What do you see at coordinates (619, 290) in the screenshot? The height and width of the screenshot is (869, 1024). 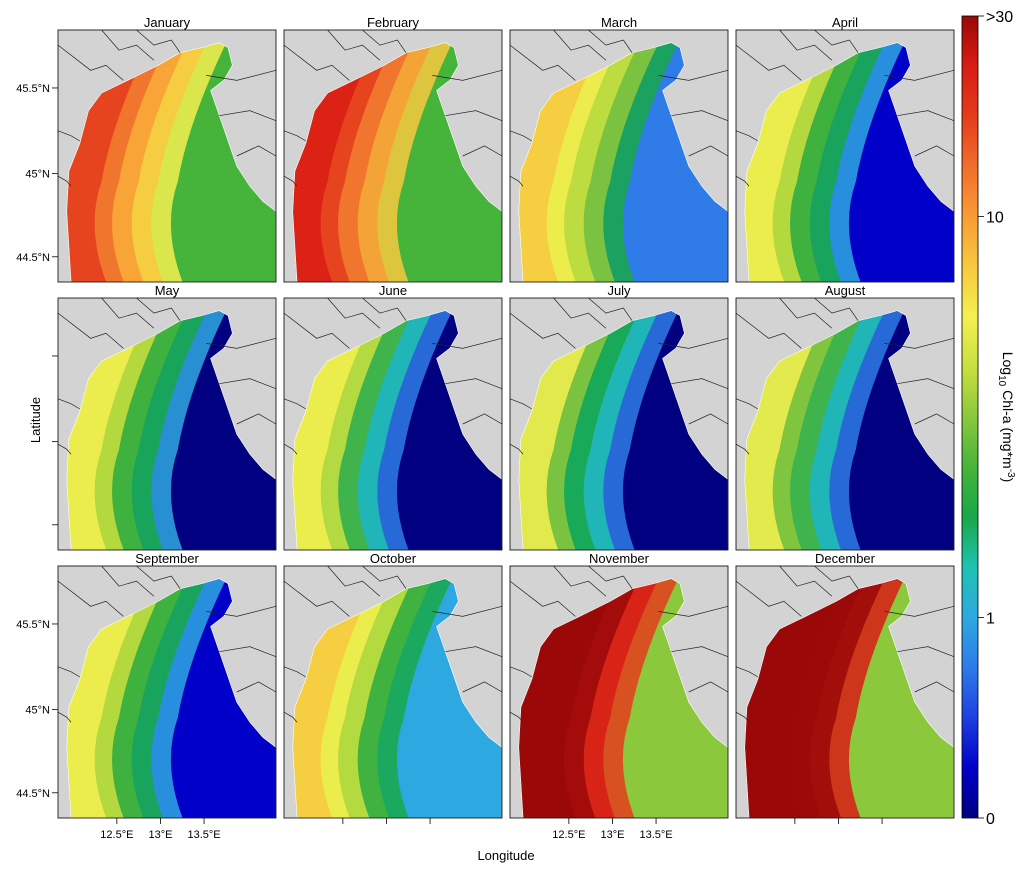 I see `month-title: July` at bounding box center [619, 290].